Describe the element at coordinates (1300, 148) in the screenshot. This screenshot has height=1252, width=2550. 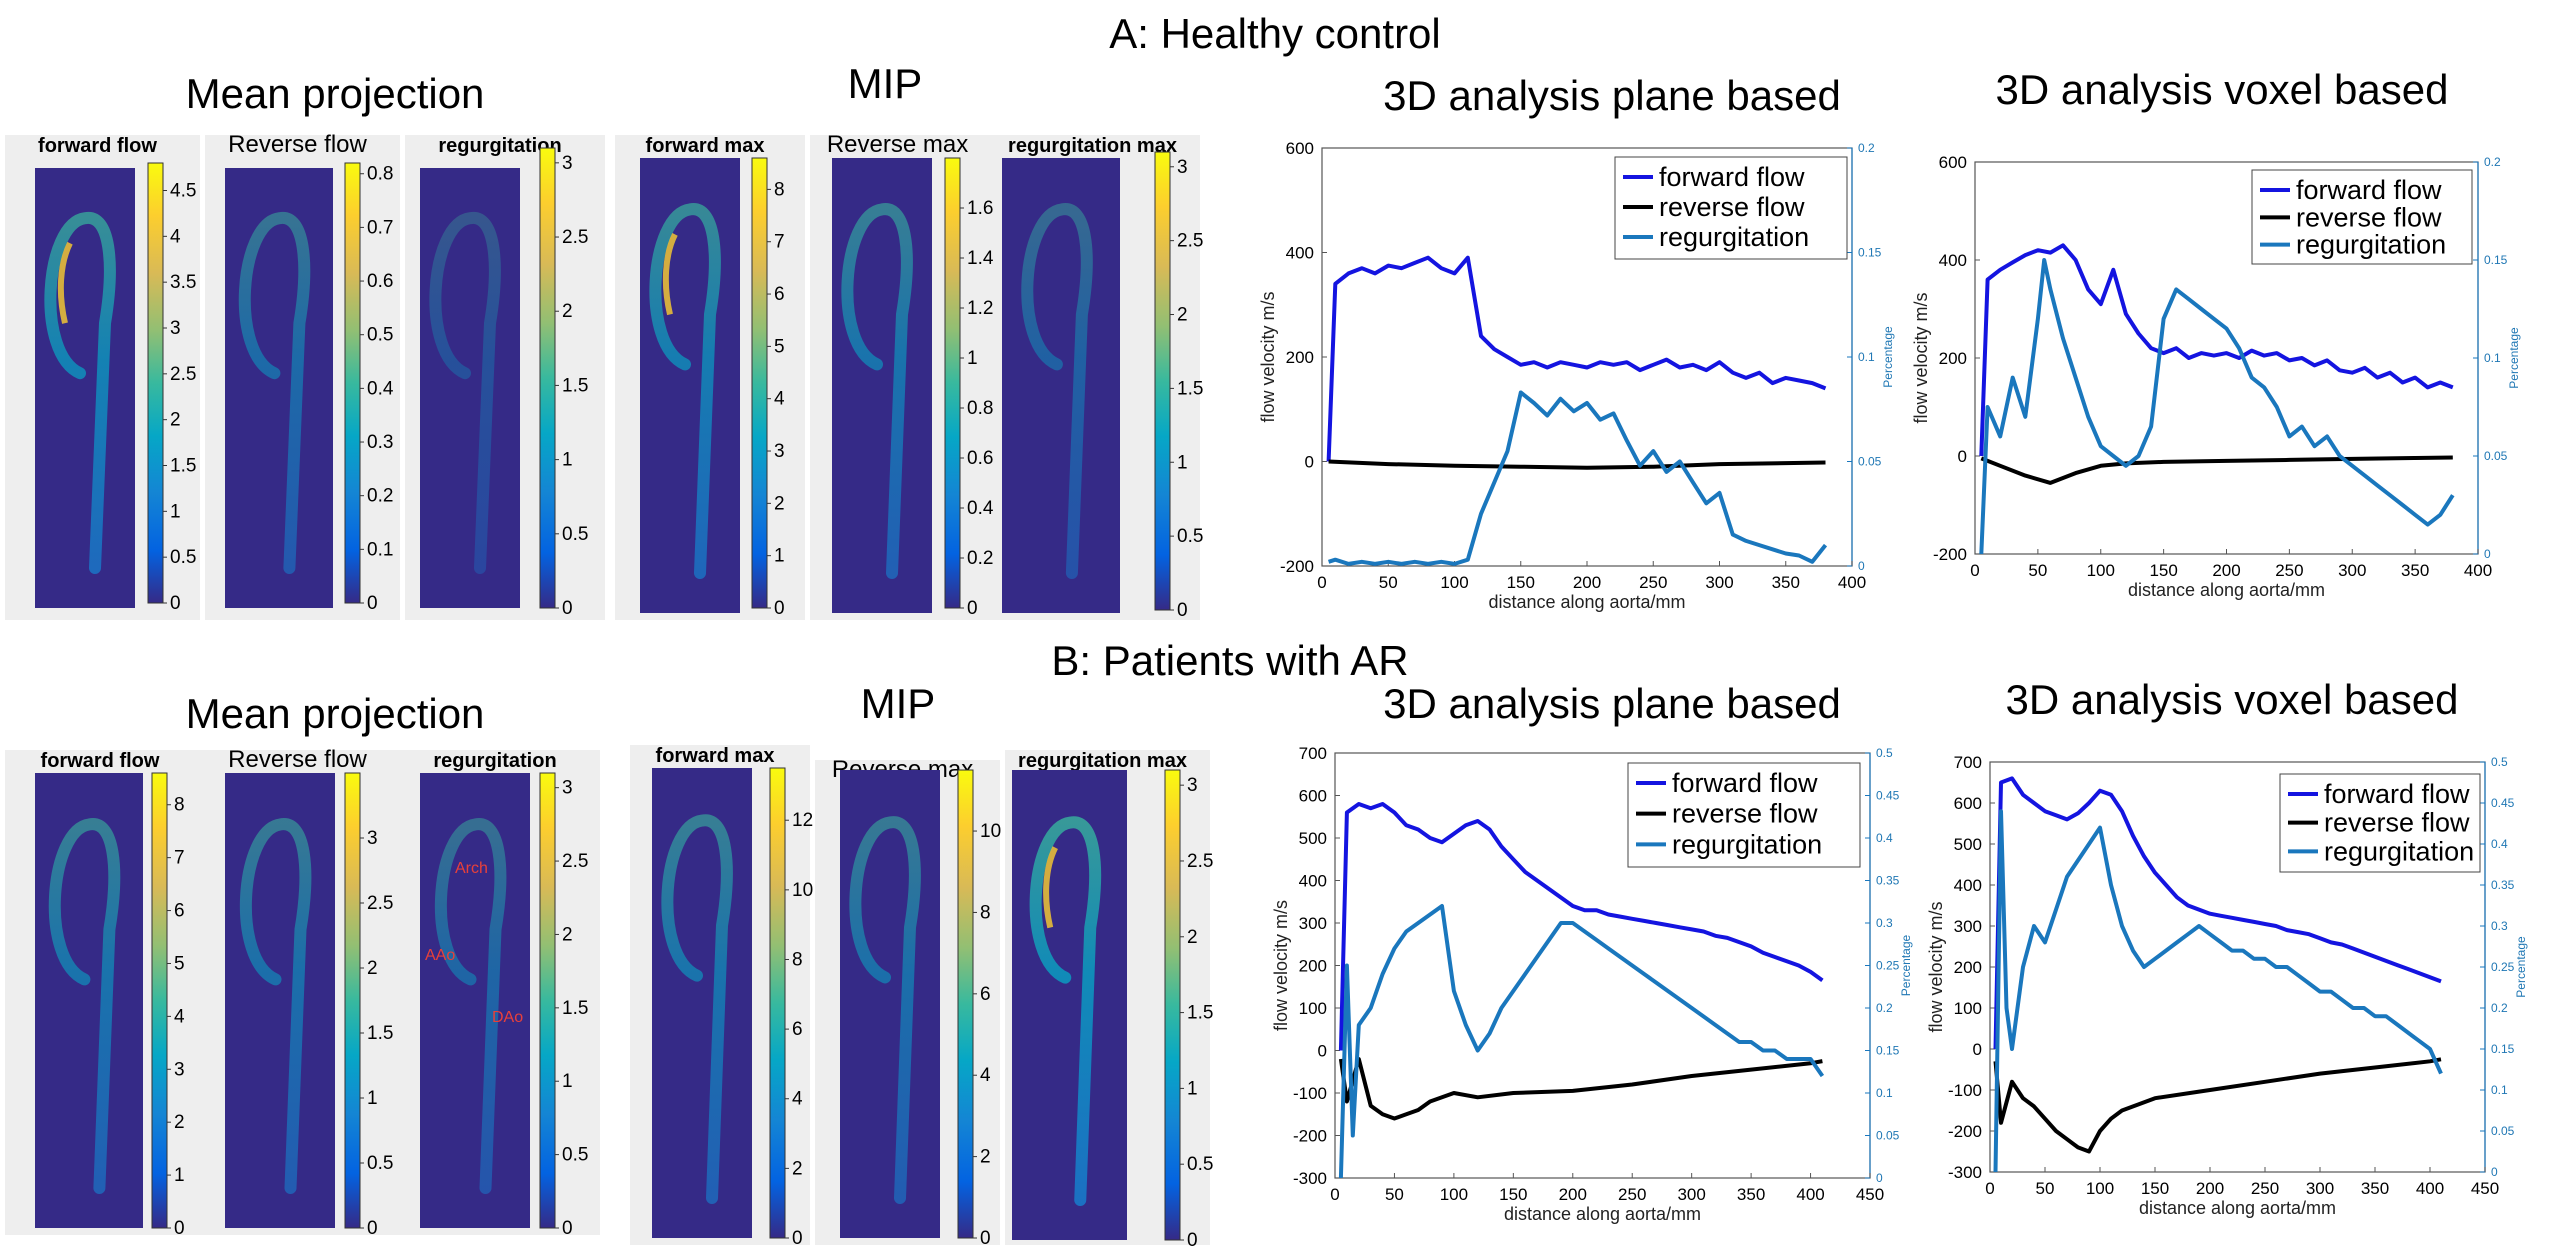
I see `y-tick-label: 600` at that location.